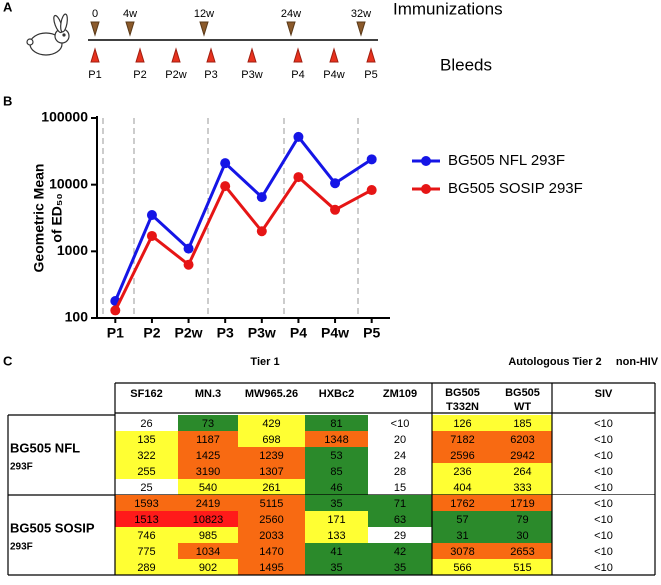 This screenshot has height=585, width=661. What do you see at coordinates (271, 472) in the screenshot?
I see `cell-value: 1307` at bounding box center [271, 472].